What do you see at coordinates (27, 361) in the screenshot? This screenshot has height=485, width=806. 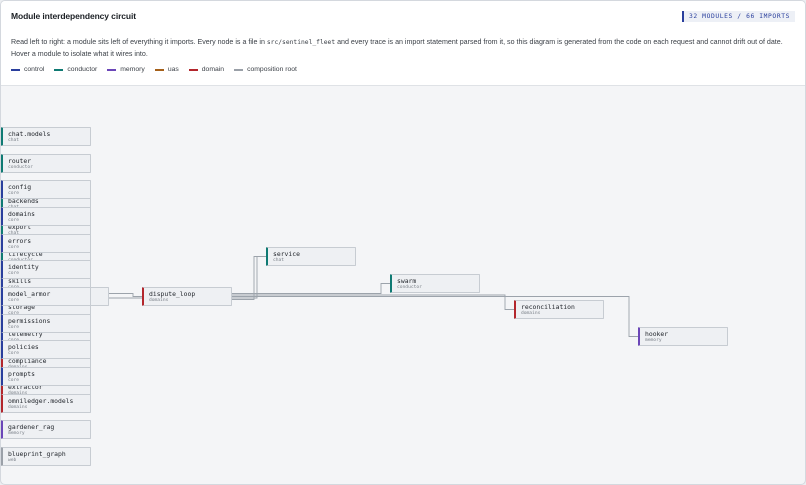 I see `module-name: compliance` at bounding box center [27, 361].